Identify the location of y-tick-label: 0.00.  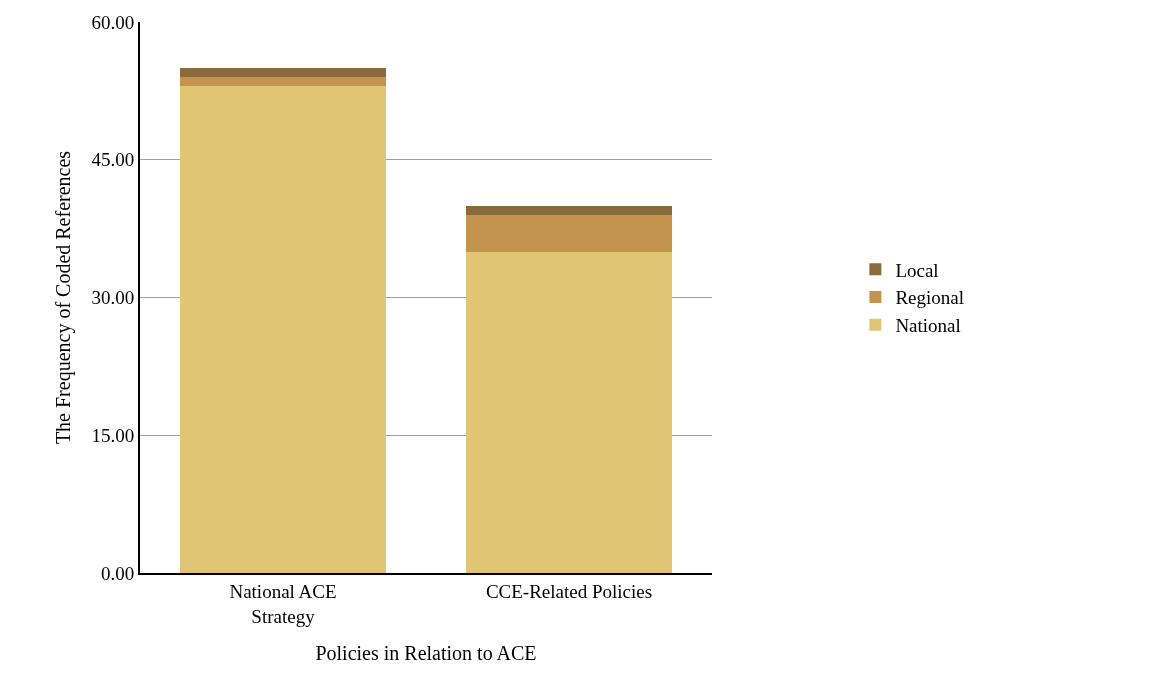
(117, 573).